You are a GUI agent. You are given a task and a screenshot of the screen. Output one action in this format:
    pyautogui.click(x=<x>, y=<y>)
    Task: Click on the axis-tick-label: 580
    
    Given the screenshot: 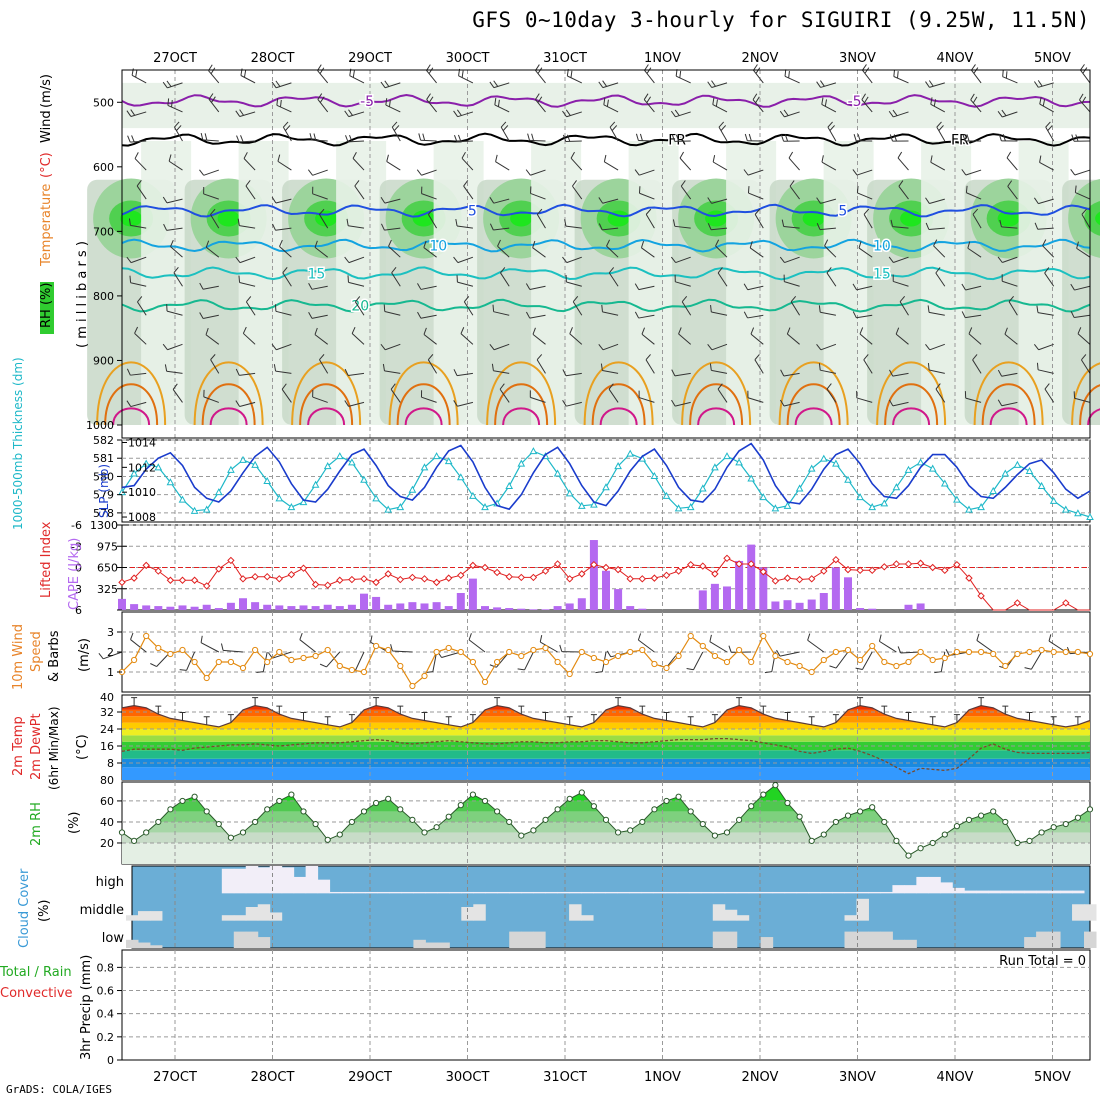 What is the action you would take?
    pyautogui.click(x=103, y=476)
    